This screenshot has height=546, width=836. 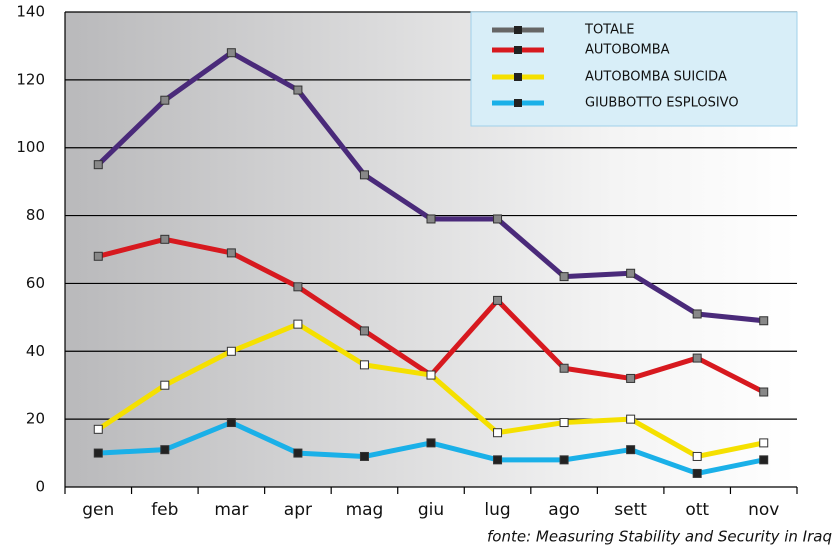 What do you see at coordinates (763, 510) in the screenshot?
I see `x-tick-label: nov` at bounding box center [763, 510].